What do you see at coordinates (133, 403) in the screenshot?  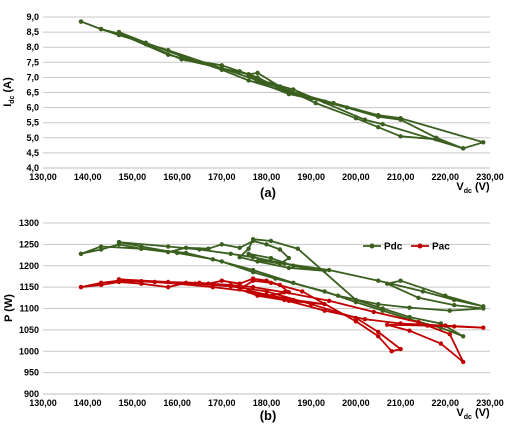 I see `x-tick-label: 150,00` at bounding box center [133, 403].